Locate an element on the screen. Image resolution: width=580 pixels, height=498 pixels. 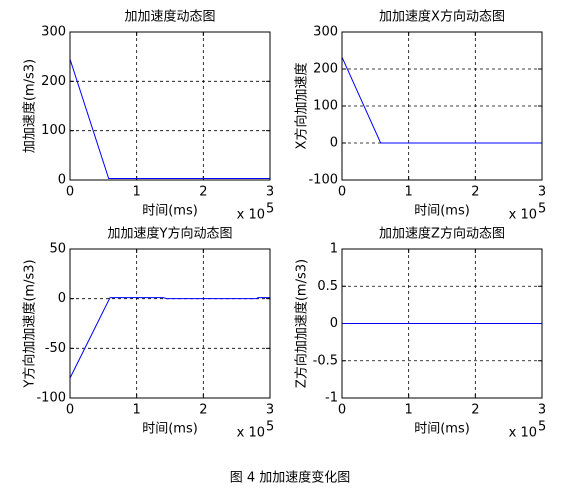
y-axis-label: 加加速度(m/s3) is located at coordinates (30, 106).